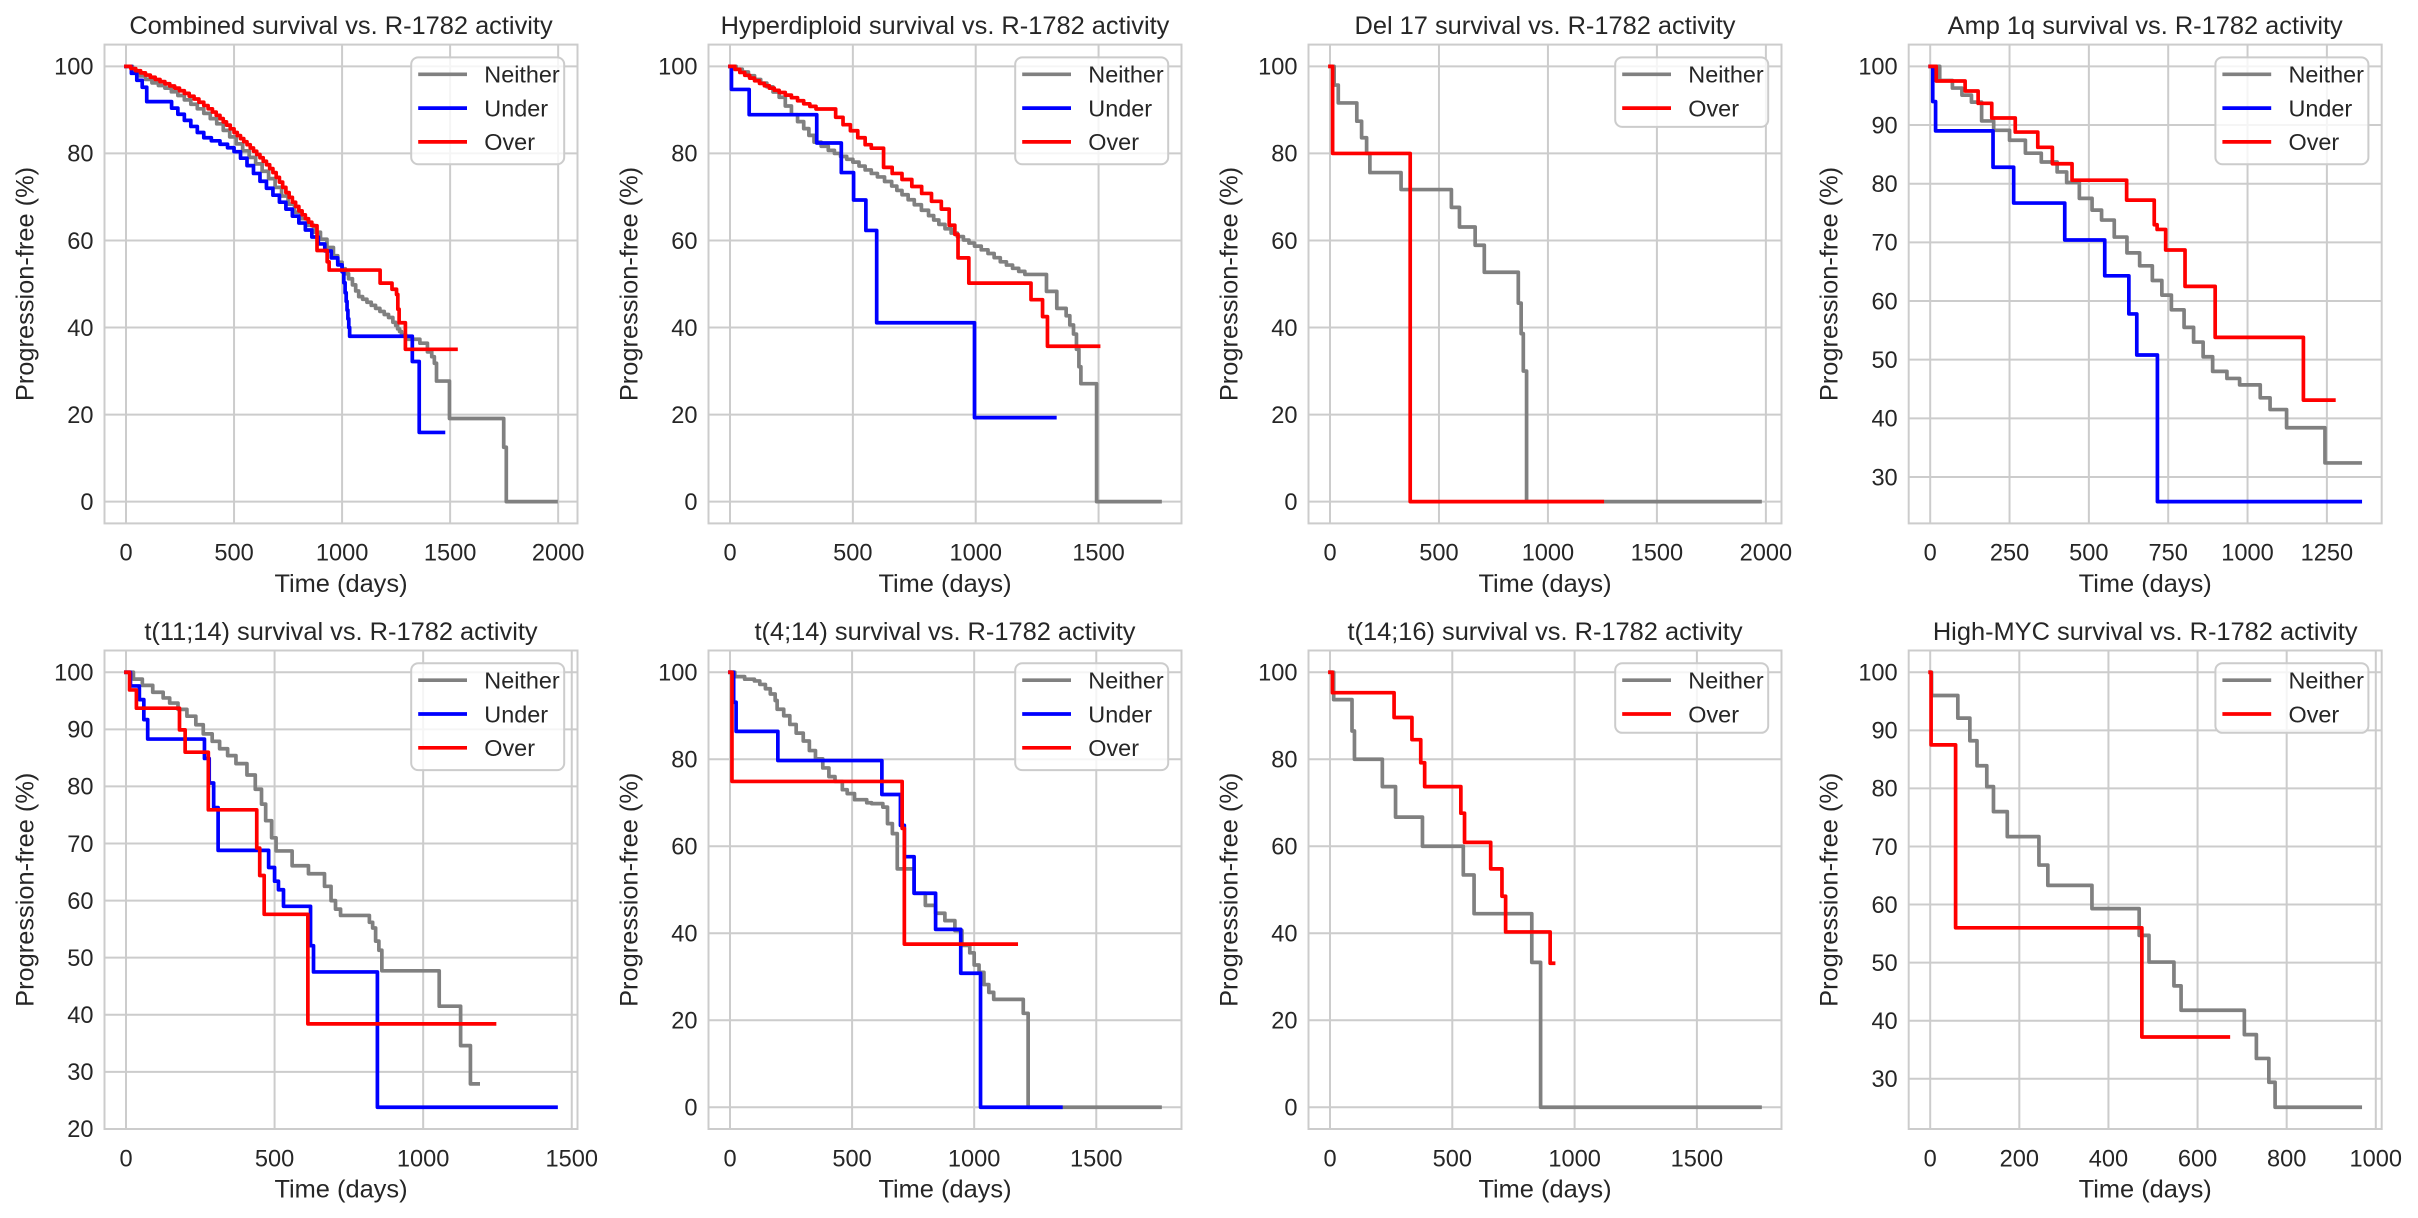 The height and width of the screenshot is (1218, 2418). Describe the element at coordinates (1545, 26) in the screenshot. I see `svg-text:Del 17 survival vs. R-1782 act: Del 17 survival vs. R-1782 activity` at that location.